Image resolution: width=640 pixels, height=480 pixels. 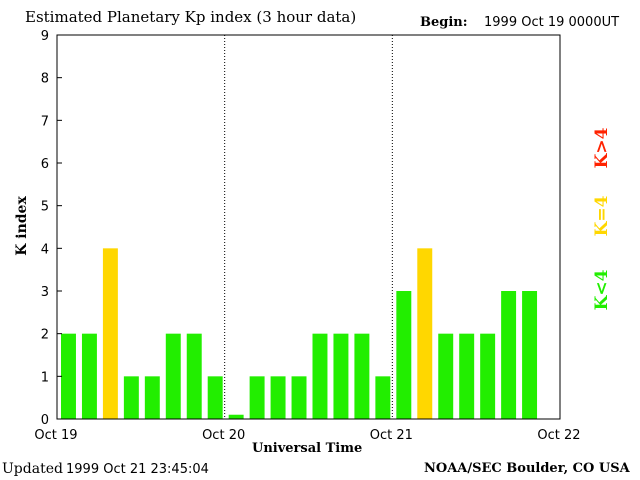 I want to click on y-tick-label: 2, so click(x=45, y=335).